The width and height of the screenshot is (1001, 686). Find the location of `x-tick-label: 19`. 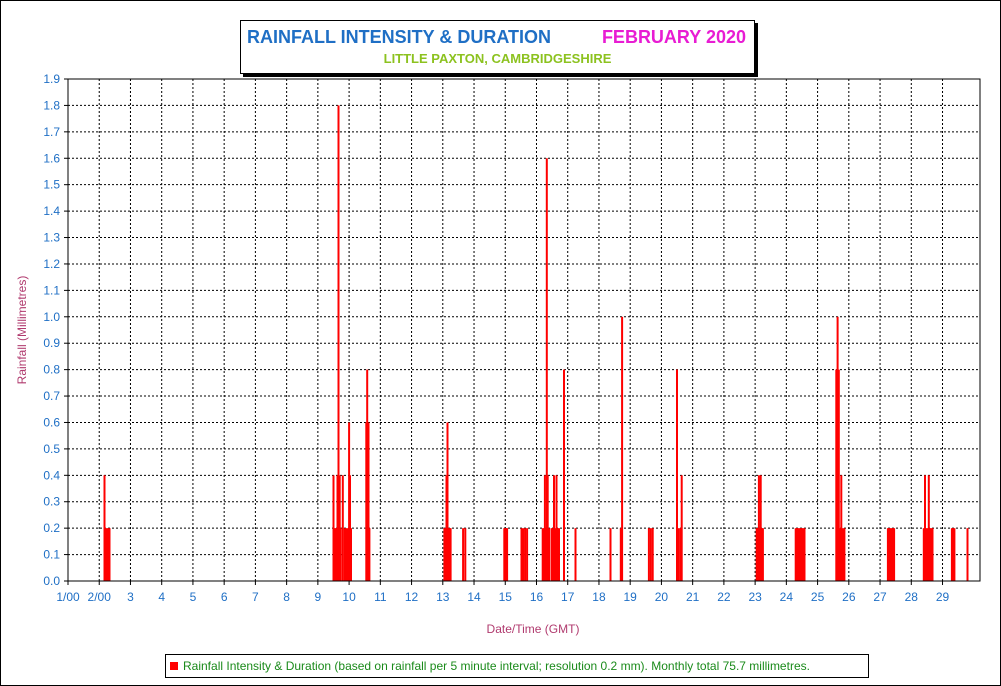

x-tick-label: 19 is located at coordinates (631, 597).